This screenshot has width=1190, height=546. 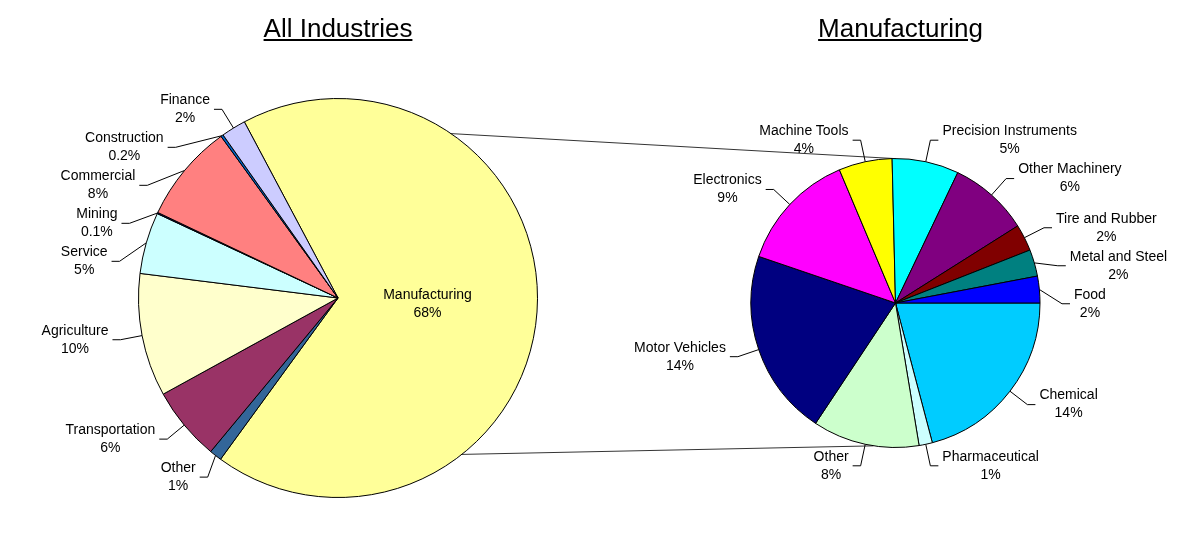 I want to click on slice-label: Transportation, so click(x=110, y=428).